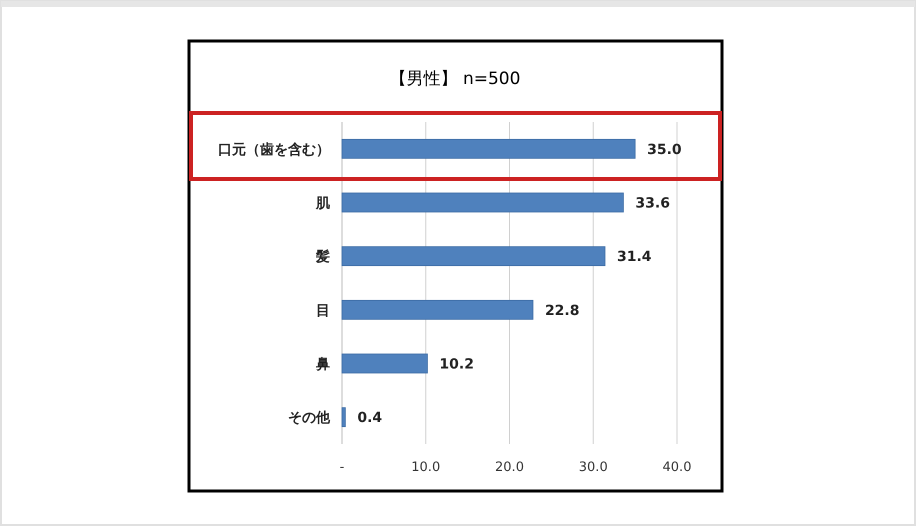 Image resolution: width=916 pixels, height=526 pixels. Describe the element at coordinates (322, 364) in the screenshot. I see `y-tick-label: 鼻` at that location.